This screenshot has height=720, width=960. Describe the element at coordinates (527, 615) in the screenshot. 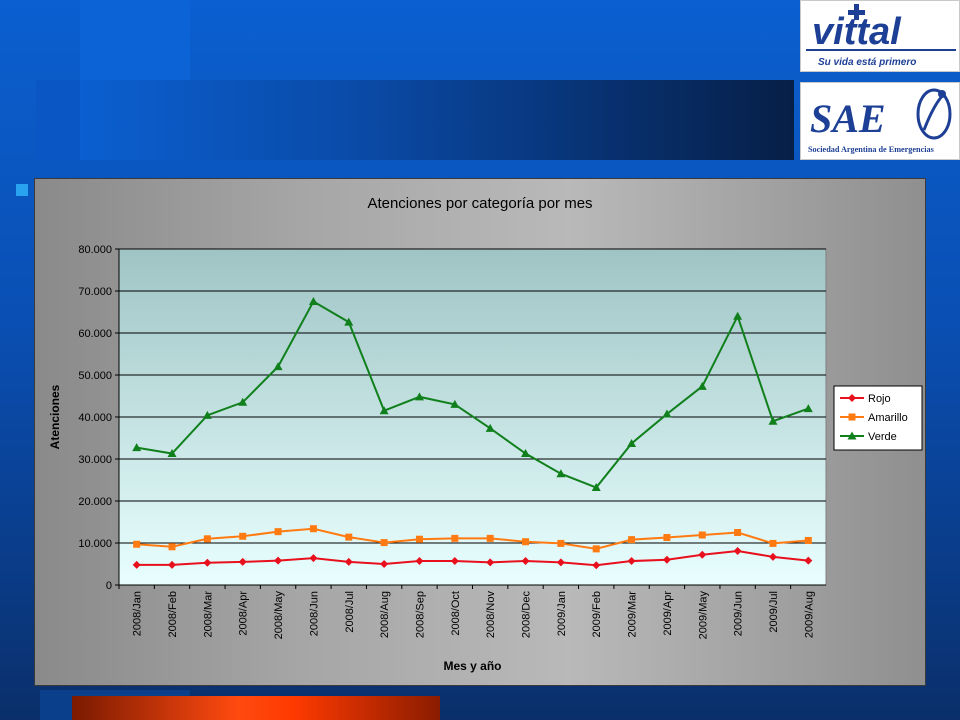

I see `x-tick-label: 2008/Dec` at that location.